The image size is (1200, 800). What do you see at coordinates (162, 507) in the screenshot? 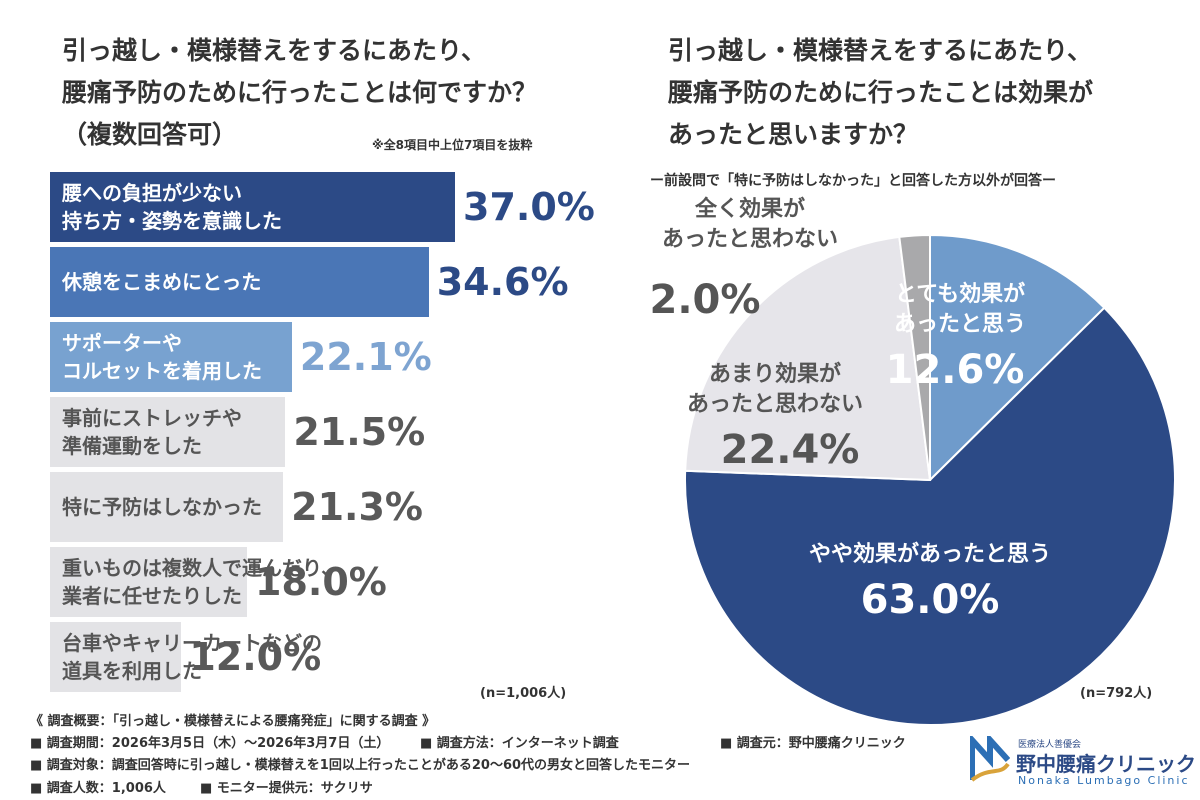
I see `bar-label: 特に予防はしなかった` at bounding box center [162, 507].